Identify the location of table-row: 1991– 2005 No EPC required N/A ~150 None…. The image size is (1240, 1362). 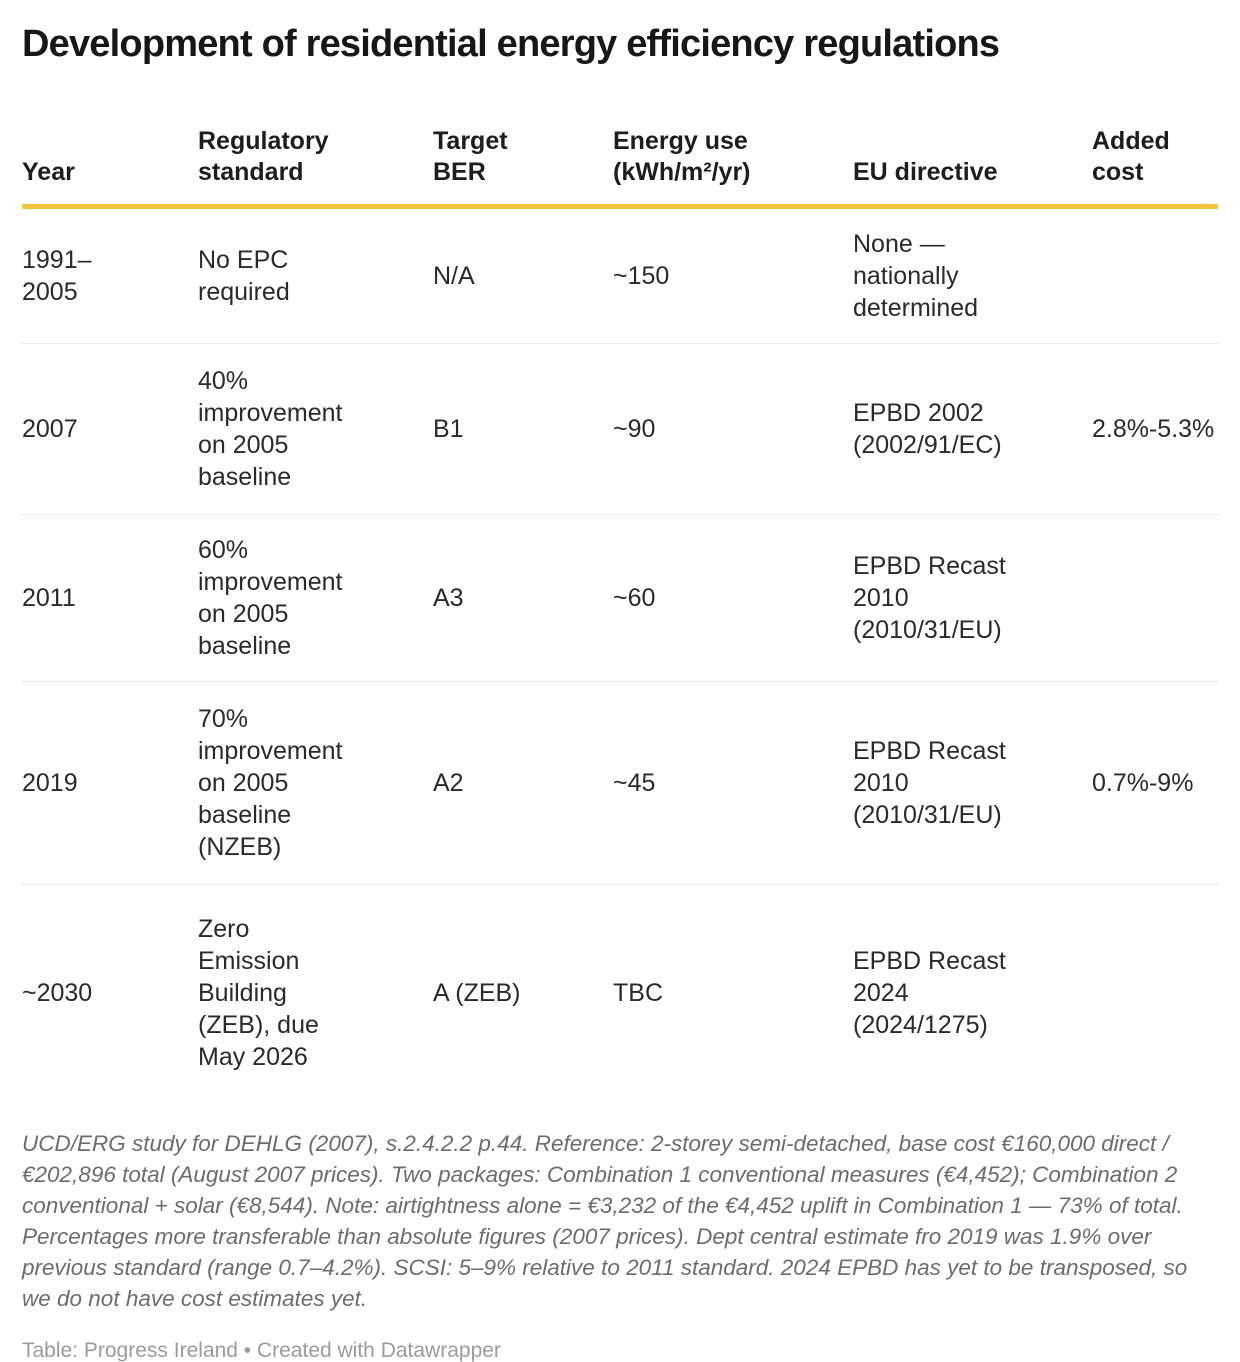
(620, 274).